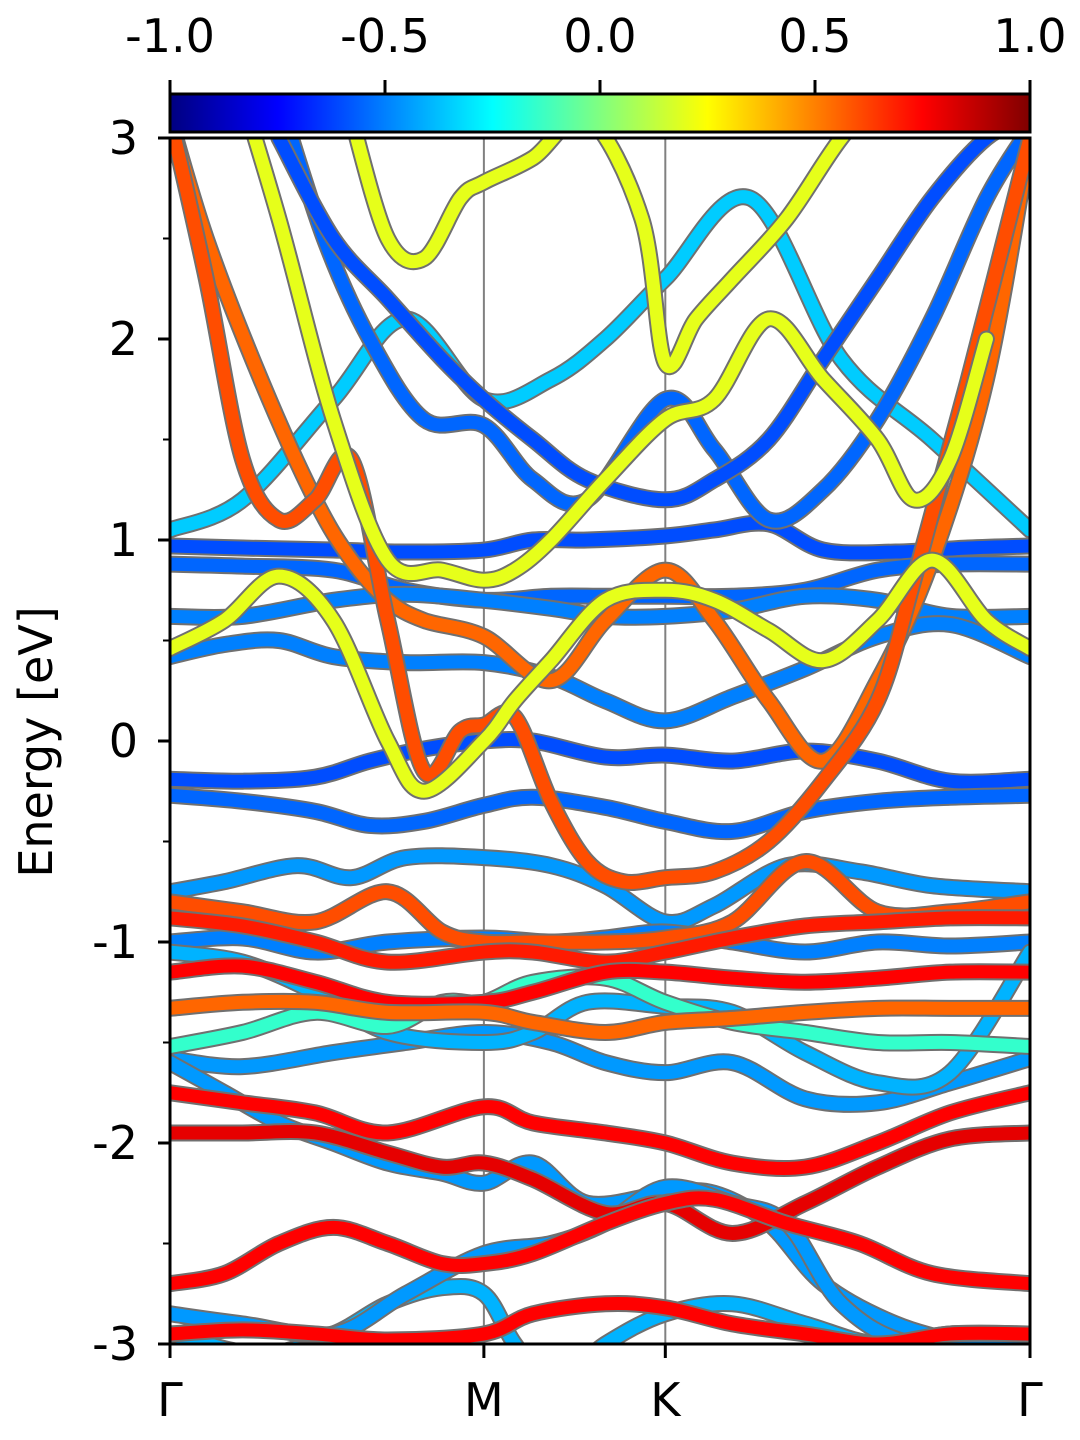 The image size is (1080, 1440). I want to click on y-tick-label: 0, so click(123, 741).